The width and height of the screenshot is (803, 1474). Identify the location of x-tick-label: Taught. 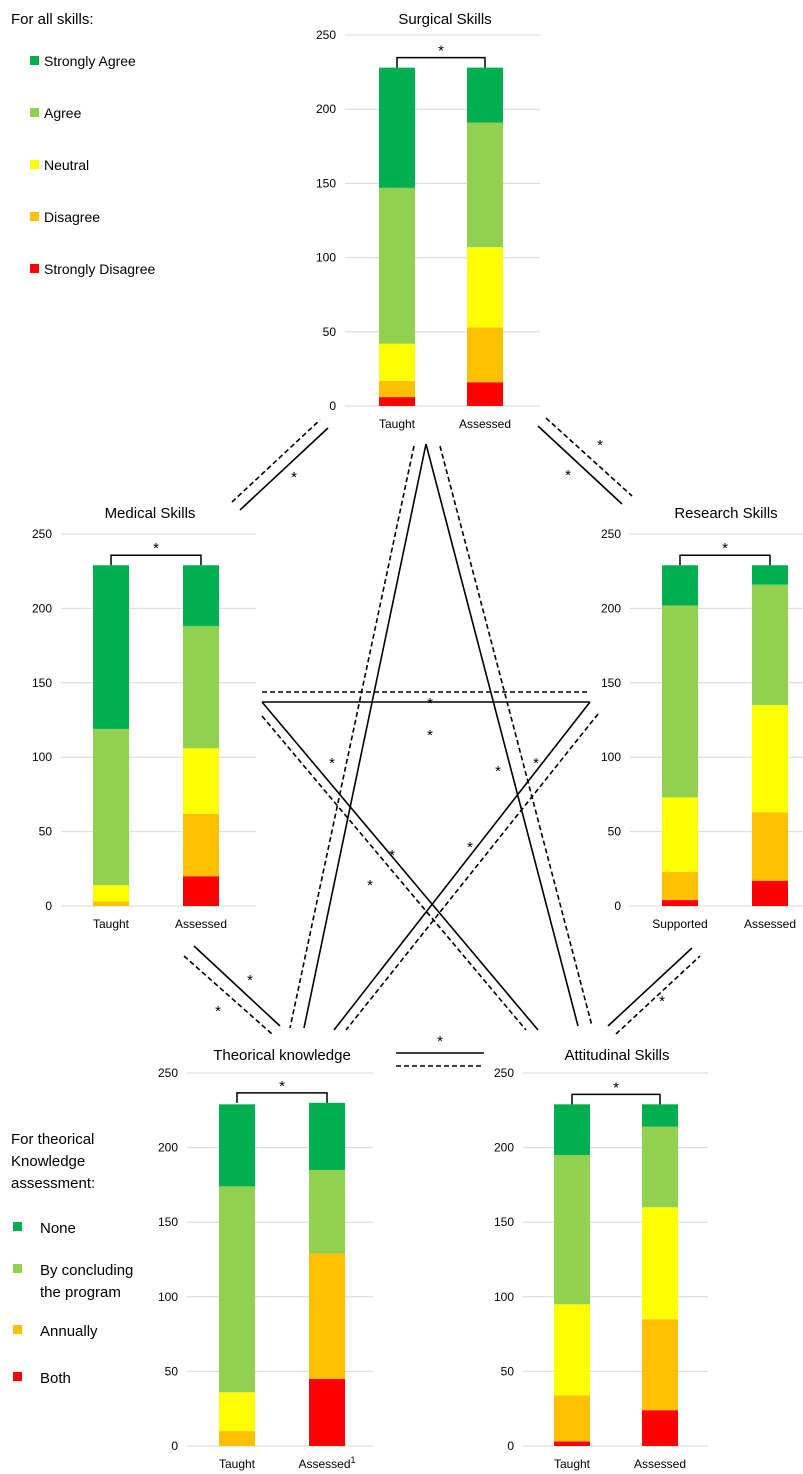
(111, 924).